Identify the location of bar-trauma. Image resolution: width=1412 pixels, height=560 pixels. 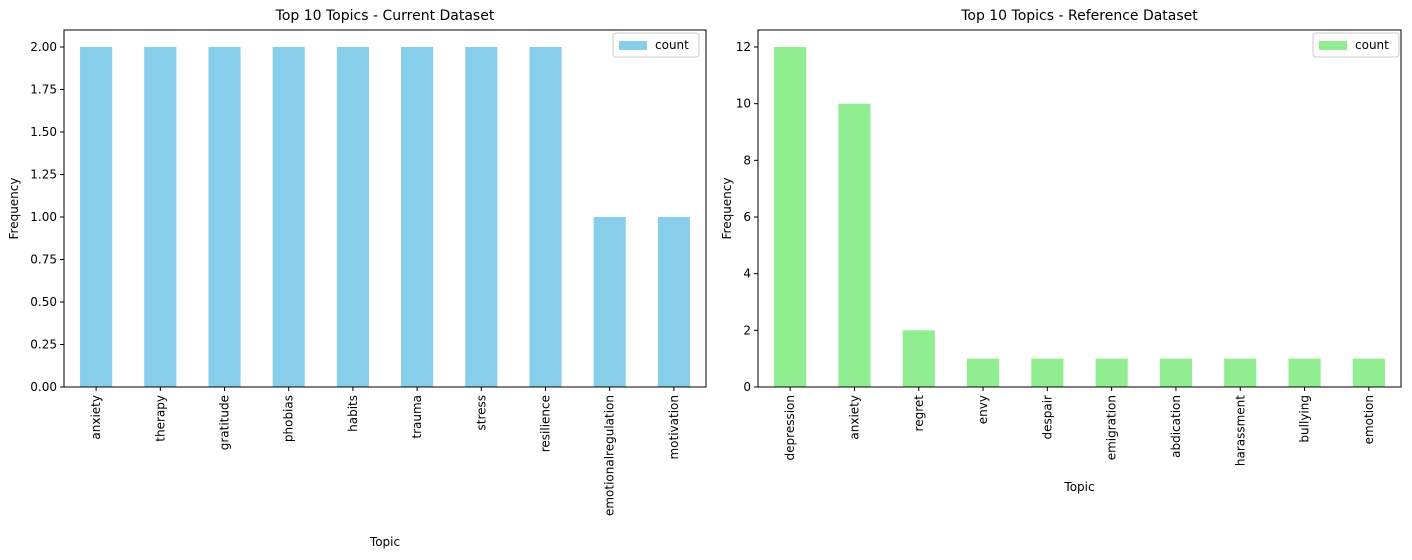
(417, 217).